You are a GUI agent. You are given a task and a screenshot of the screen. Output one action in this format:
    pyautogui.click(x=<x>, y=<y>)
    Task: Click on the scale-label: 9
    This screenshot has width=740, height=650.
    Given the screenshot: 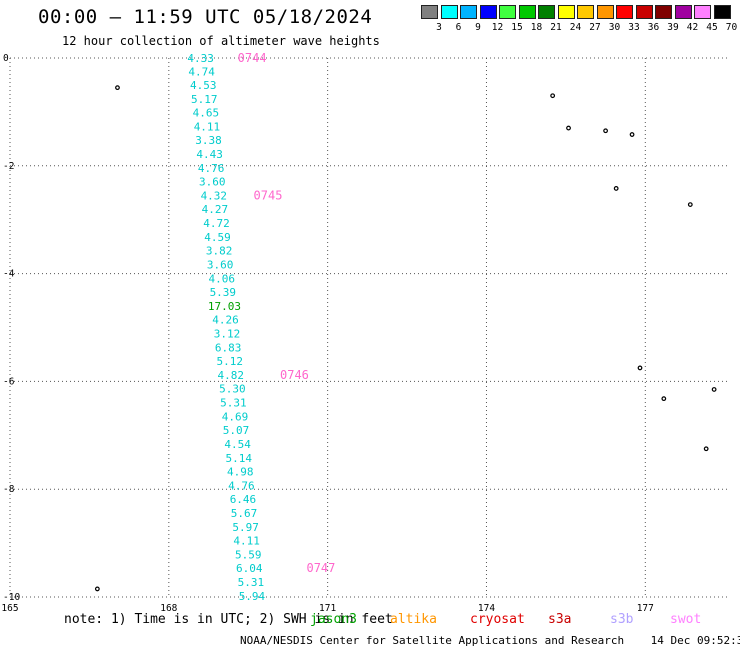 What is the action you would take?
    pyautogui.click(x=478, y=27)
    